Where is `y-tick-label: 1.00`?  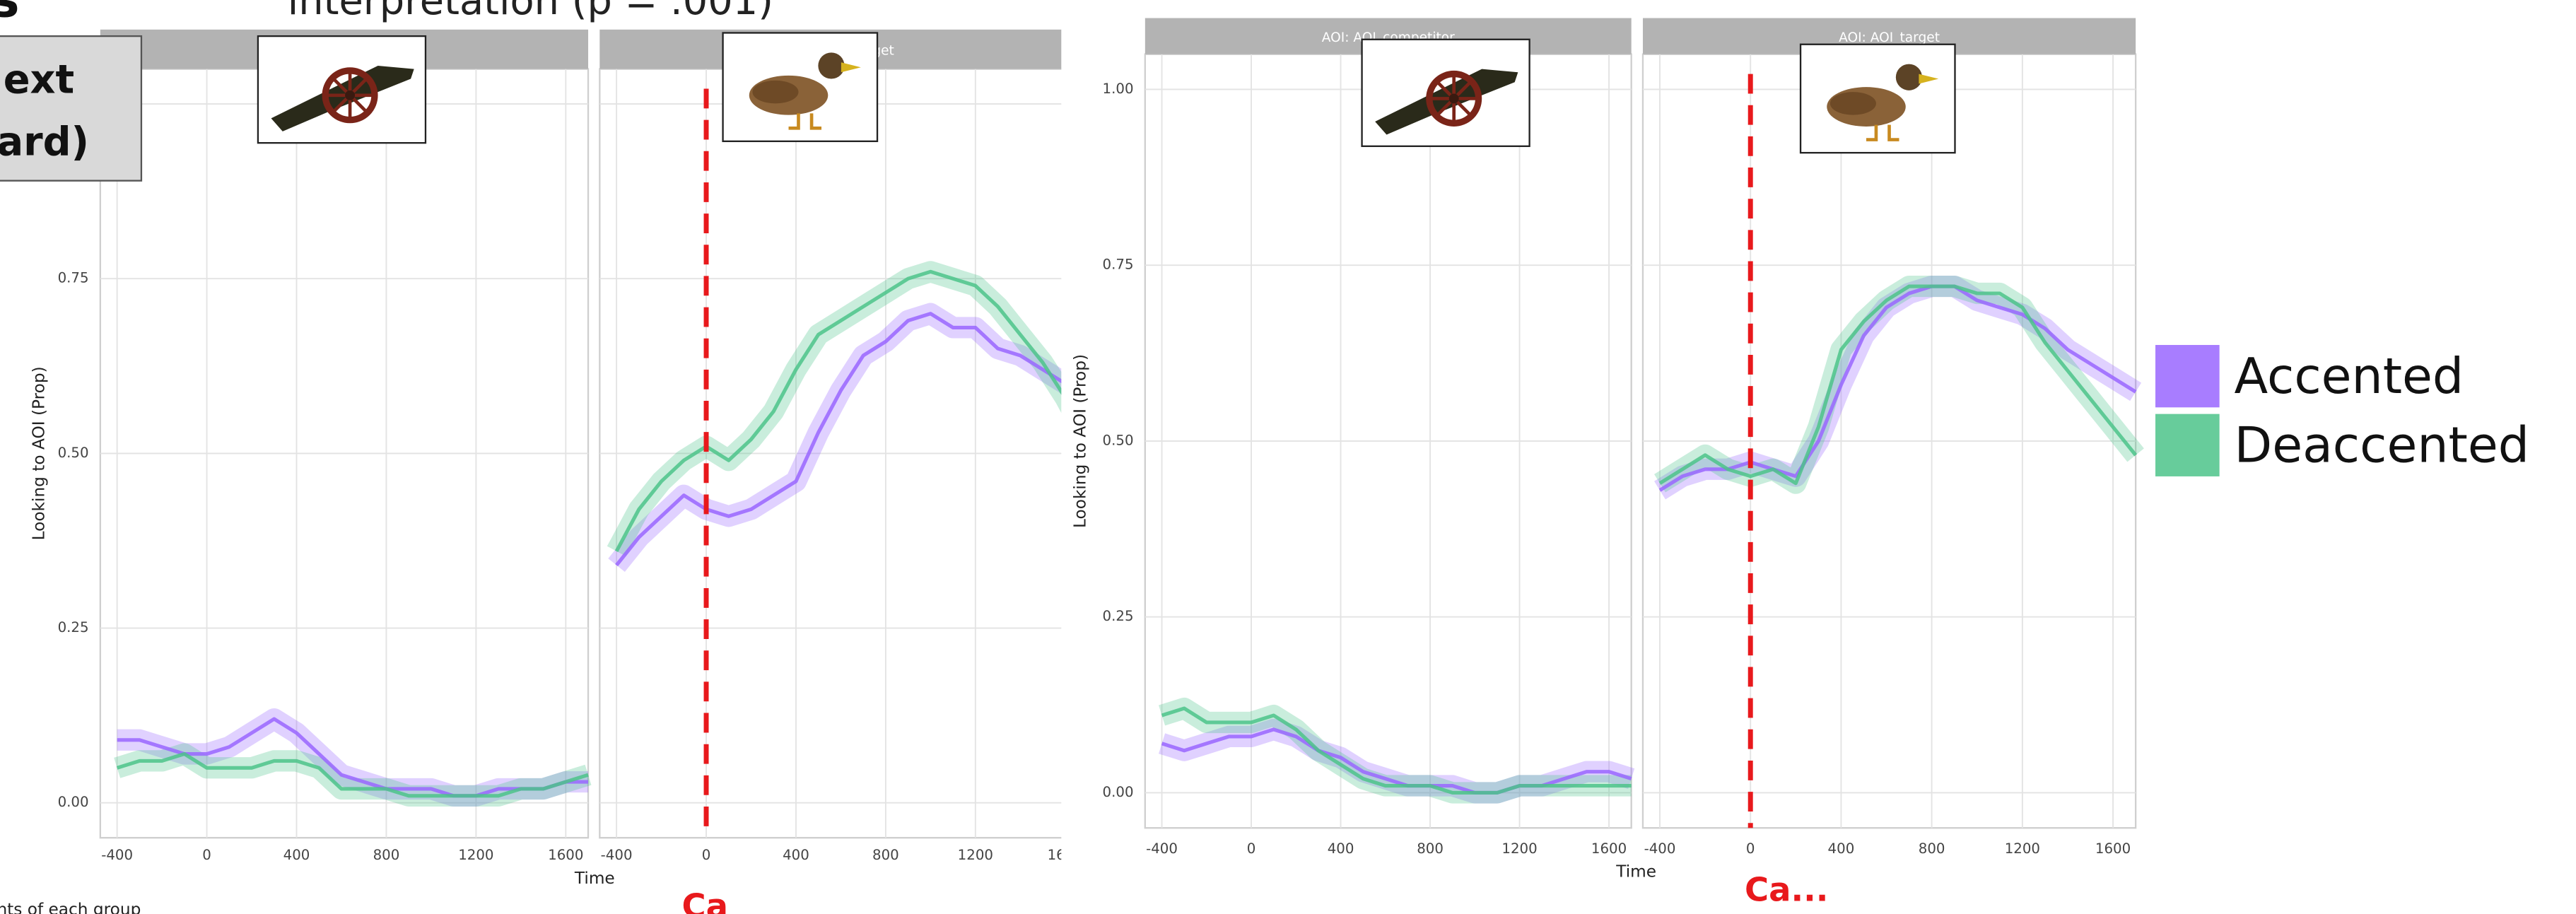 y-tick-label: 1.00 is located at coordinates (1119, 89).